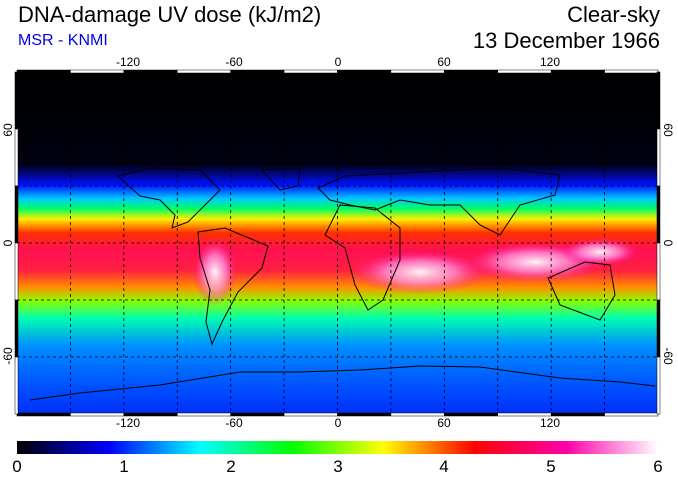 This screenshot has width=678, height=480. Describe the element at coordinates (63, 40) in the screenshot. I see `source-label: MSR - KNMI` at that location.